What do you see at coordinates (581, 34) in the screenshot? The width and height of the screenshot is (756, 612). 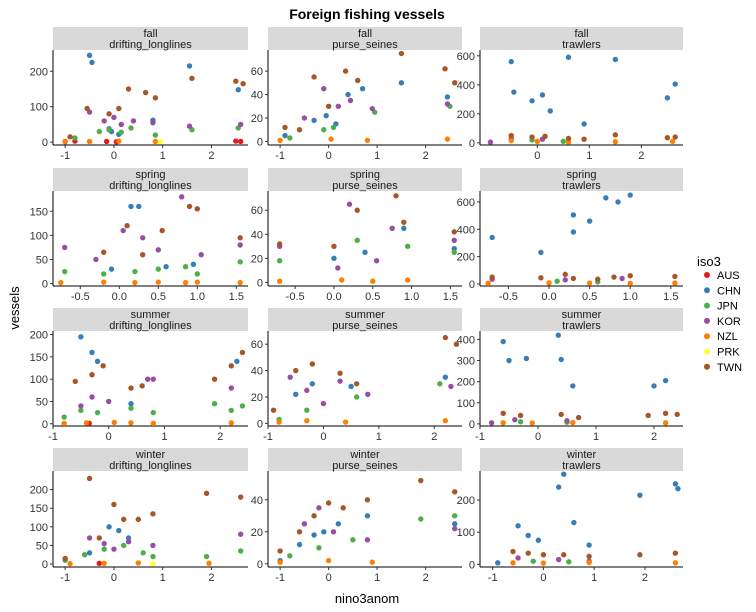 I see `facet-strip-season: fall` at bounding box center [581, 34].